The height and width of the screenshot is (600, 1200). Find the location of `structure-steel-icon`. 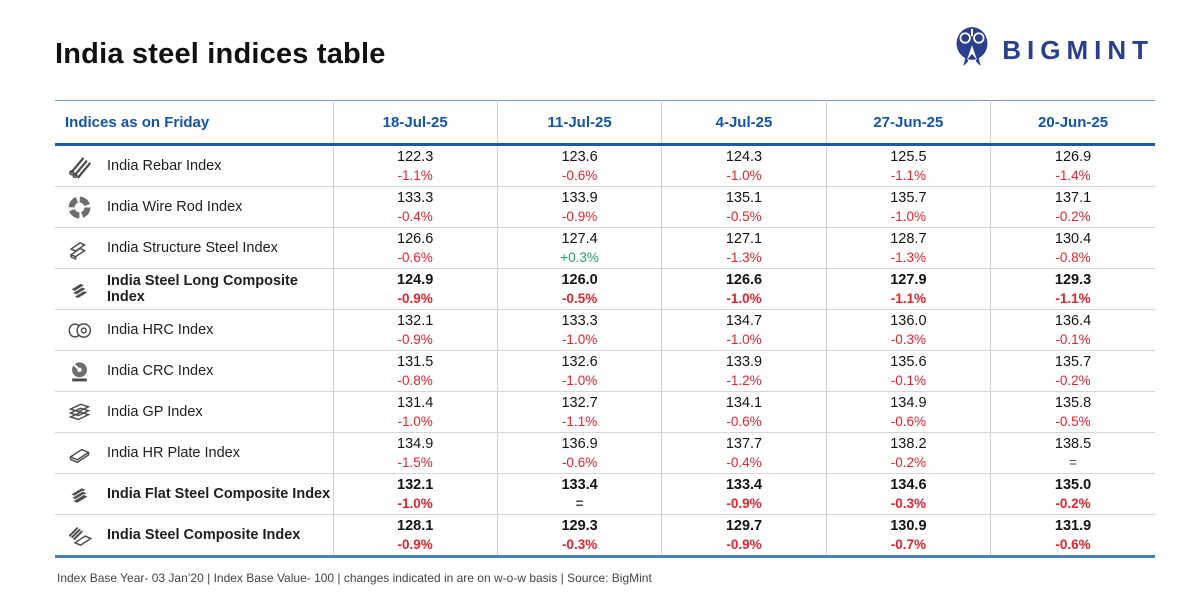

structure-steel-icon is located at coordinates (79, 248).